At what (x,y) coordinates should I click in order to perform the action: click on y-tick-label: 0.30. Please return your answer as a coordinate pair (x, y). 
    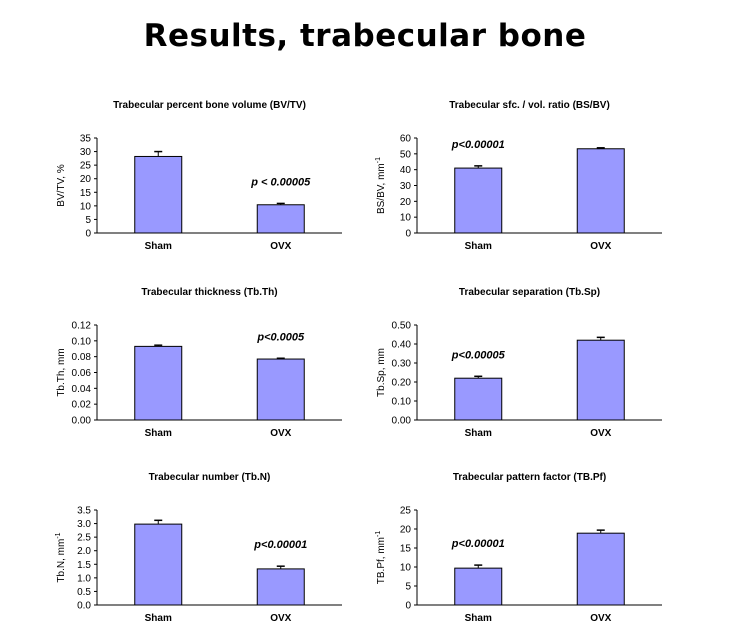
    Looking at the image, I should click on (402, 364).